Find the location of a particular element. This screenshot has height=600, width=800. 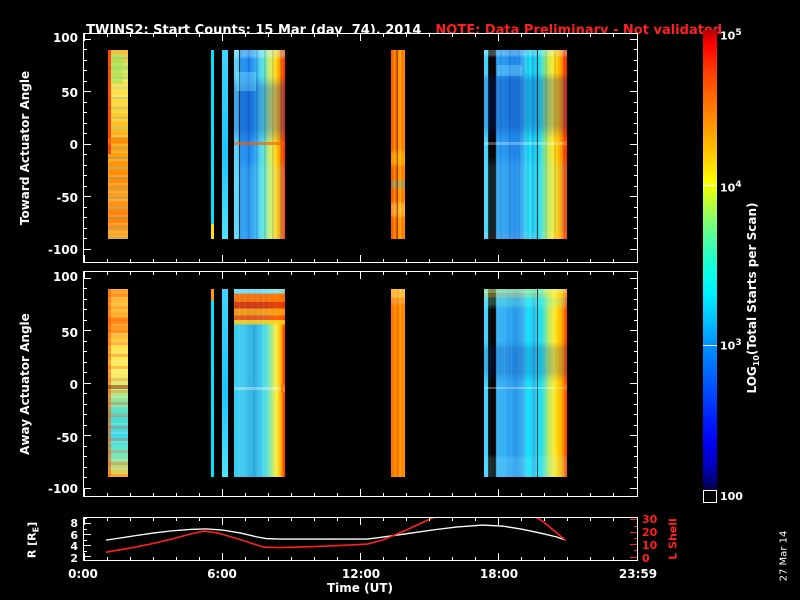

orbit-line-panel is located at coordinates (360, 539).